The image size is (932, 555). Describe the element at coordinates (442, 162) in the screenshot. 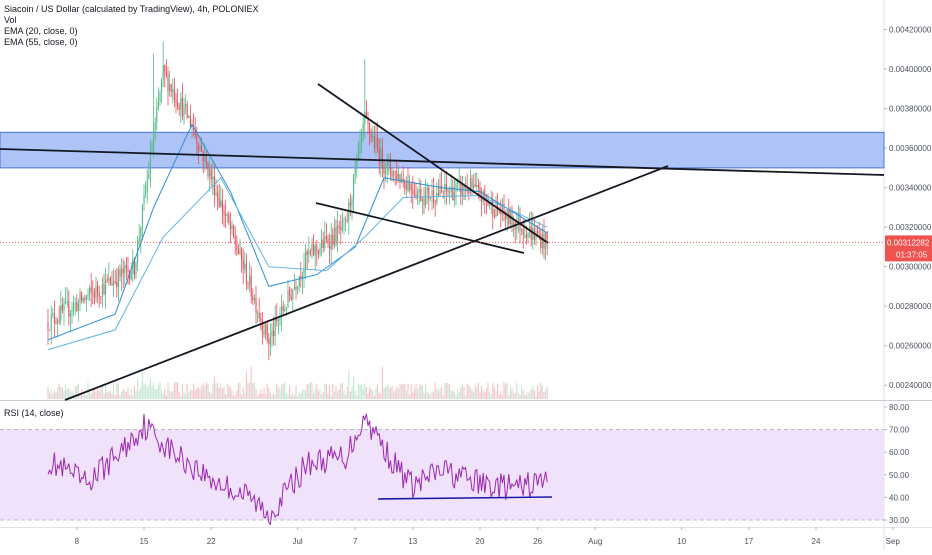

I see `horizontal-resistance-line` at that location.